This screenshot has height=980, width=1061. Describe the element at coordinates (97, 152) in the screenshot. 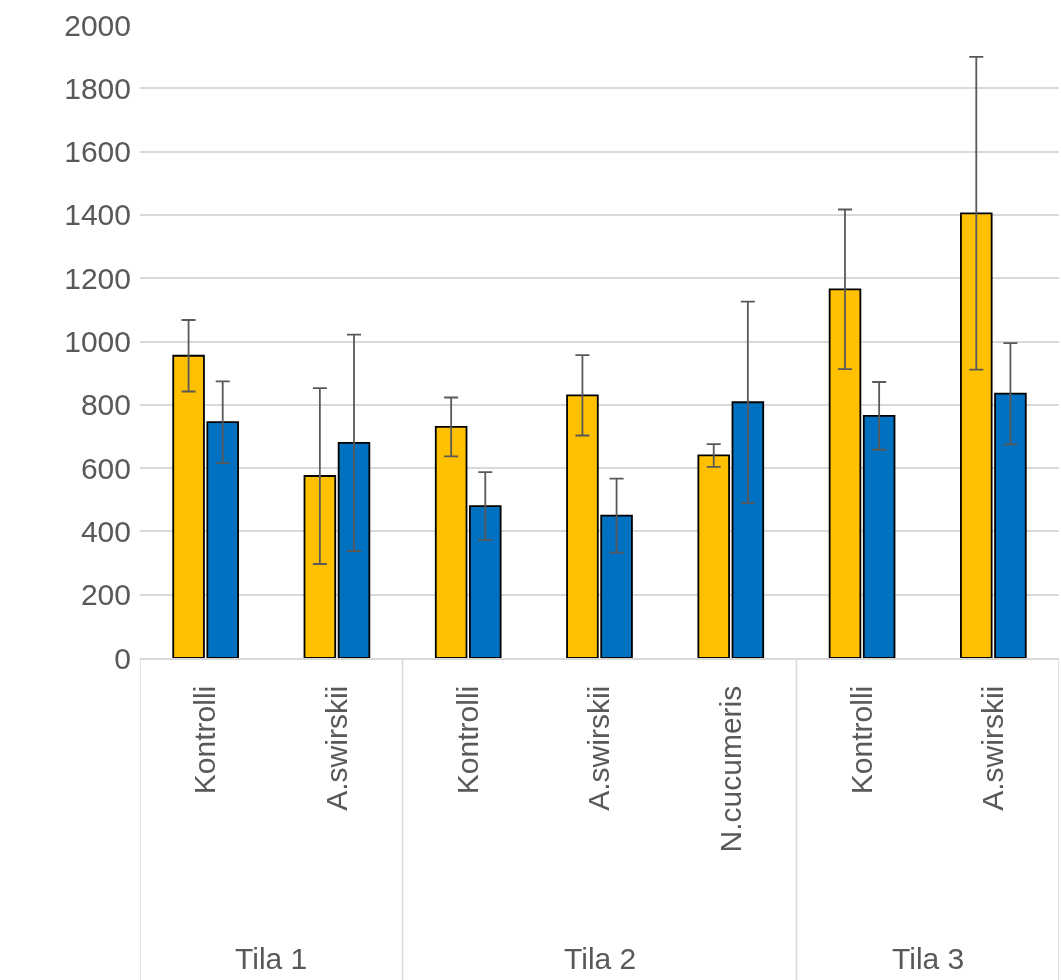

I see `y-tick-label: 1600` at that location.